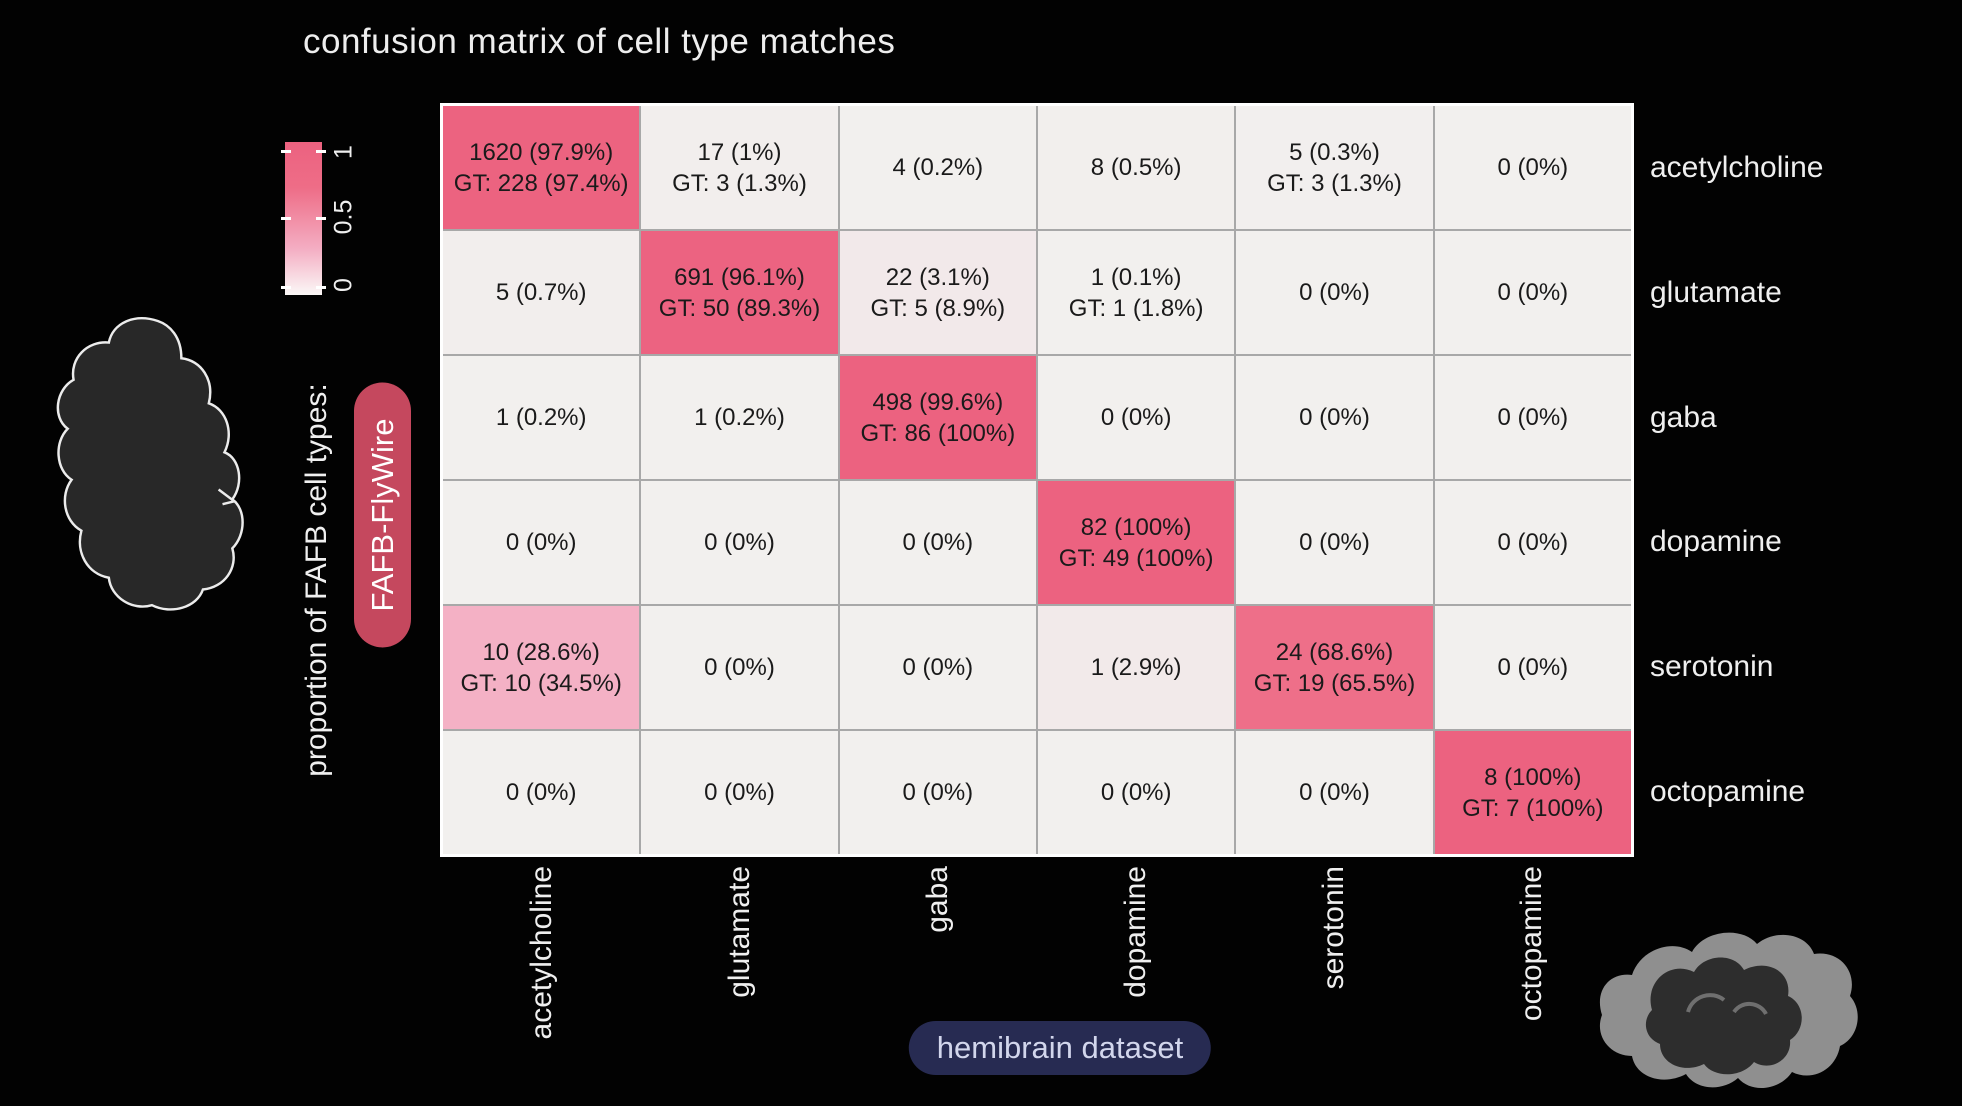 Image resolution: width=1962 pixels, height=1106 pixels. What do you see at coordinates (1683, 417) in the screenshot?
I see `row-label-gaba: gaba` at bounding box center [1683, 417].